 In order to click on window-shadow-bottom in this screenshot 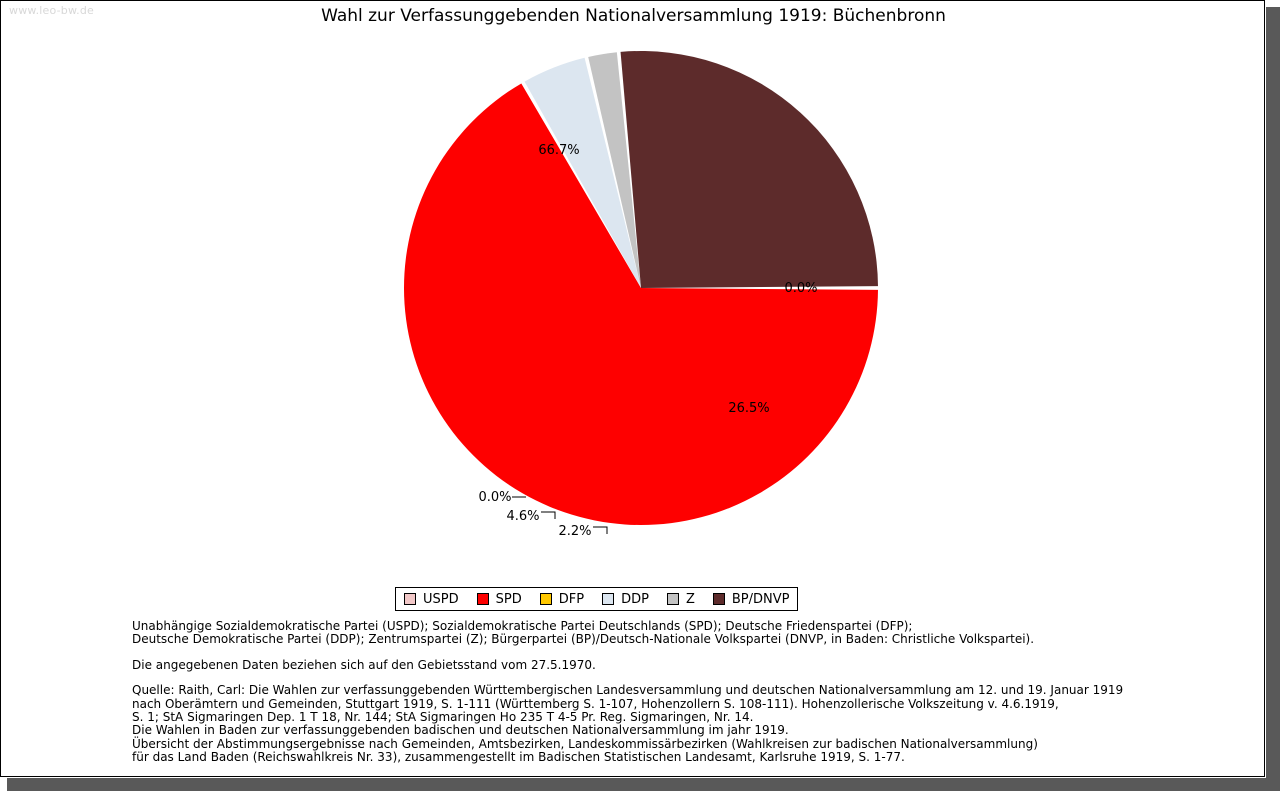, I will do `click(643, 784)`.